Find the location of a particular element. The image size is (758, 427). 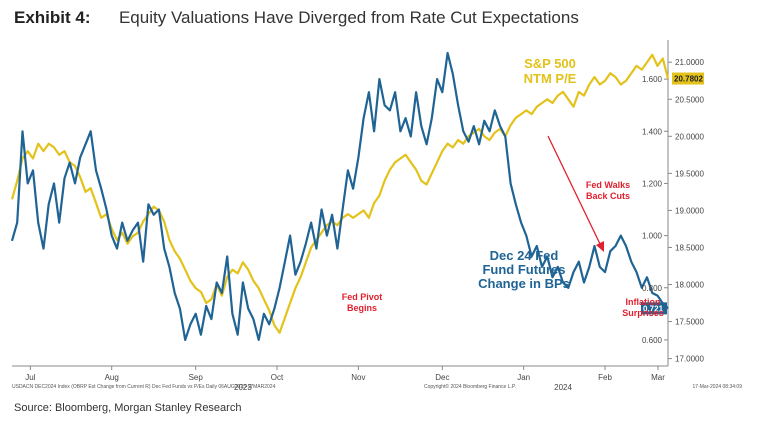

spx-pe-label-line: S&P 500 is located at coordinates (550, 63).